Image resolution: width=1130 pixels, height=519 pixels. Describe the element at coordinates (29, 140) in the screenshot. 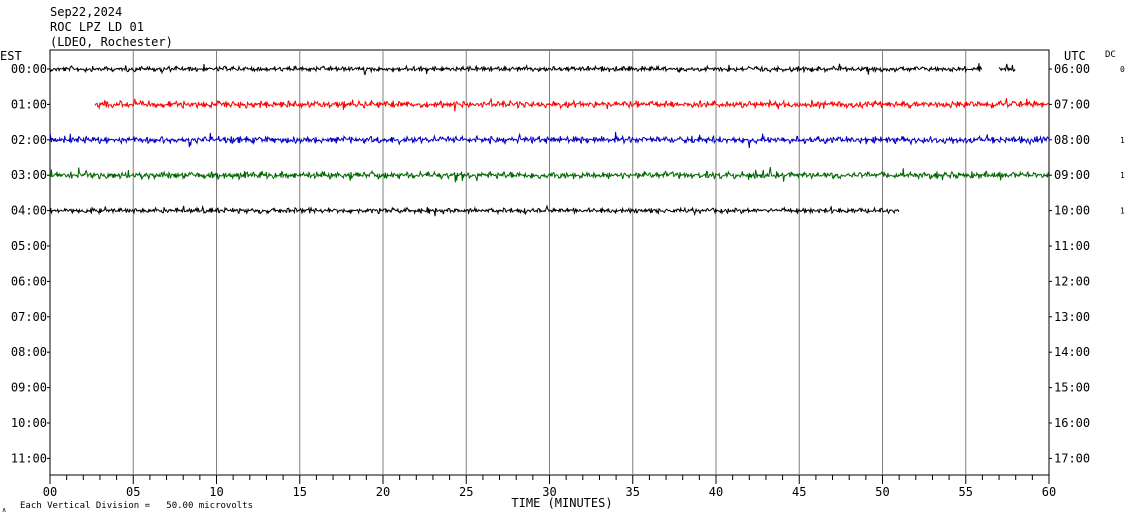

I see `row-label-left: 02:00` at that location.